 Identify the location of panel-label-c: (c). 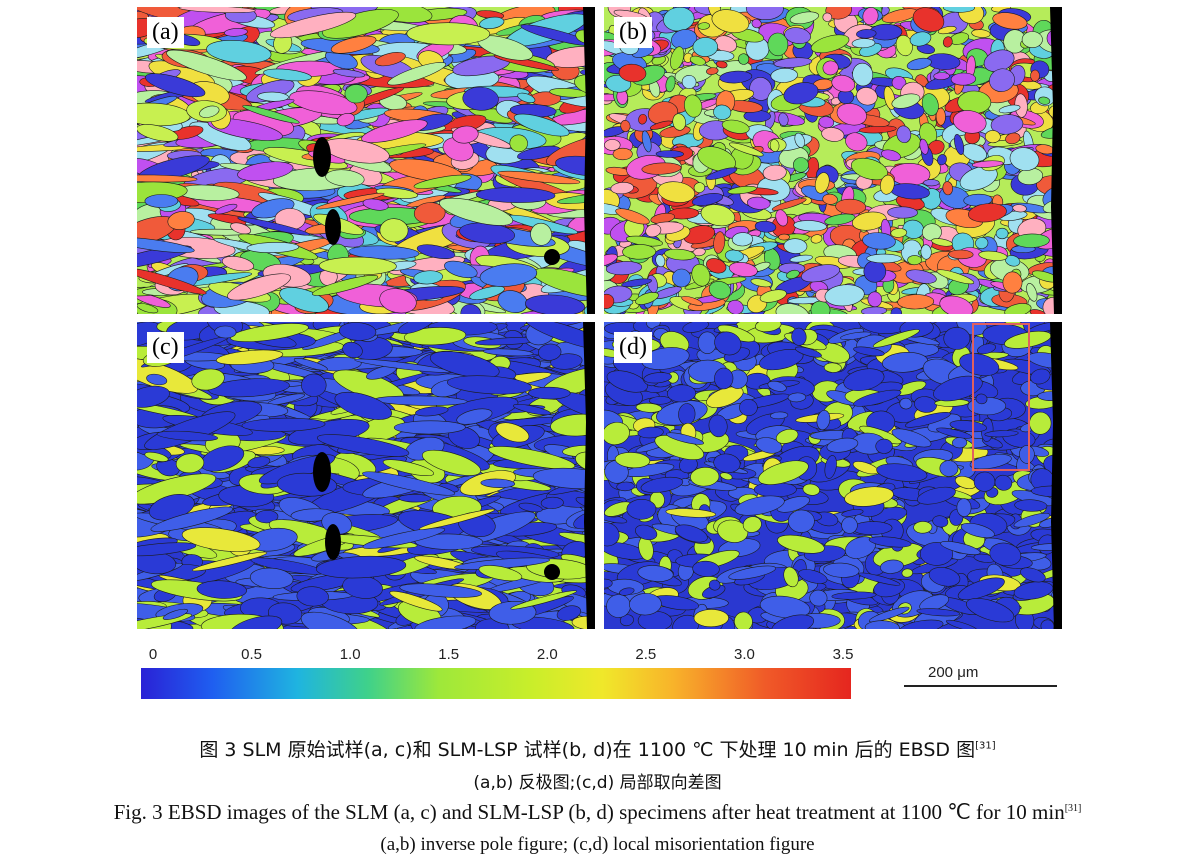
(165, 347).